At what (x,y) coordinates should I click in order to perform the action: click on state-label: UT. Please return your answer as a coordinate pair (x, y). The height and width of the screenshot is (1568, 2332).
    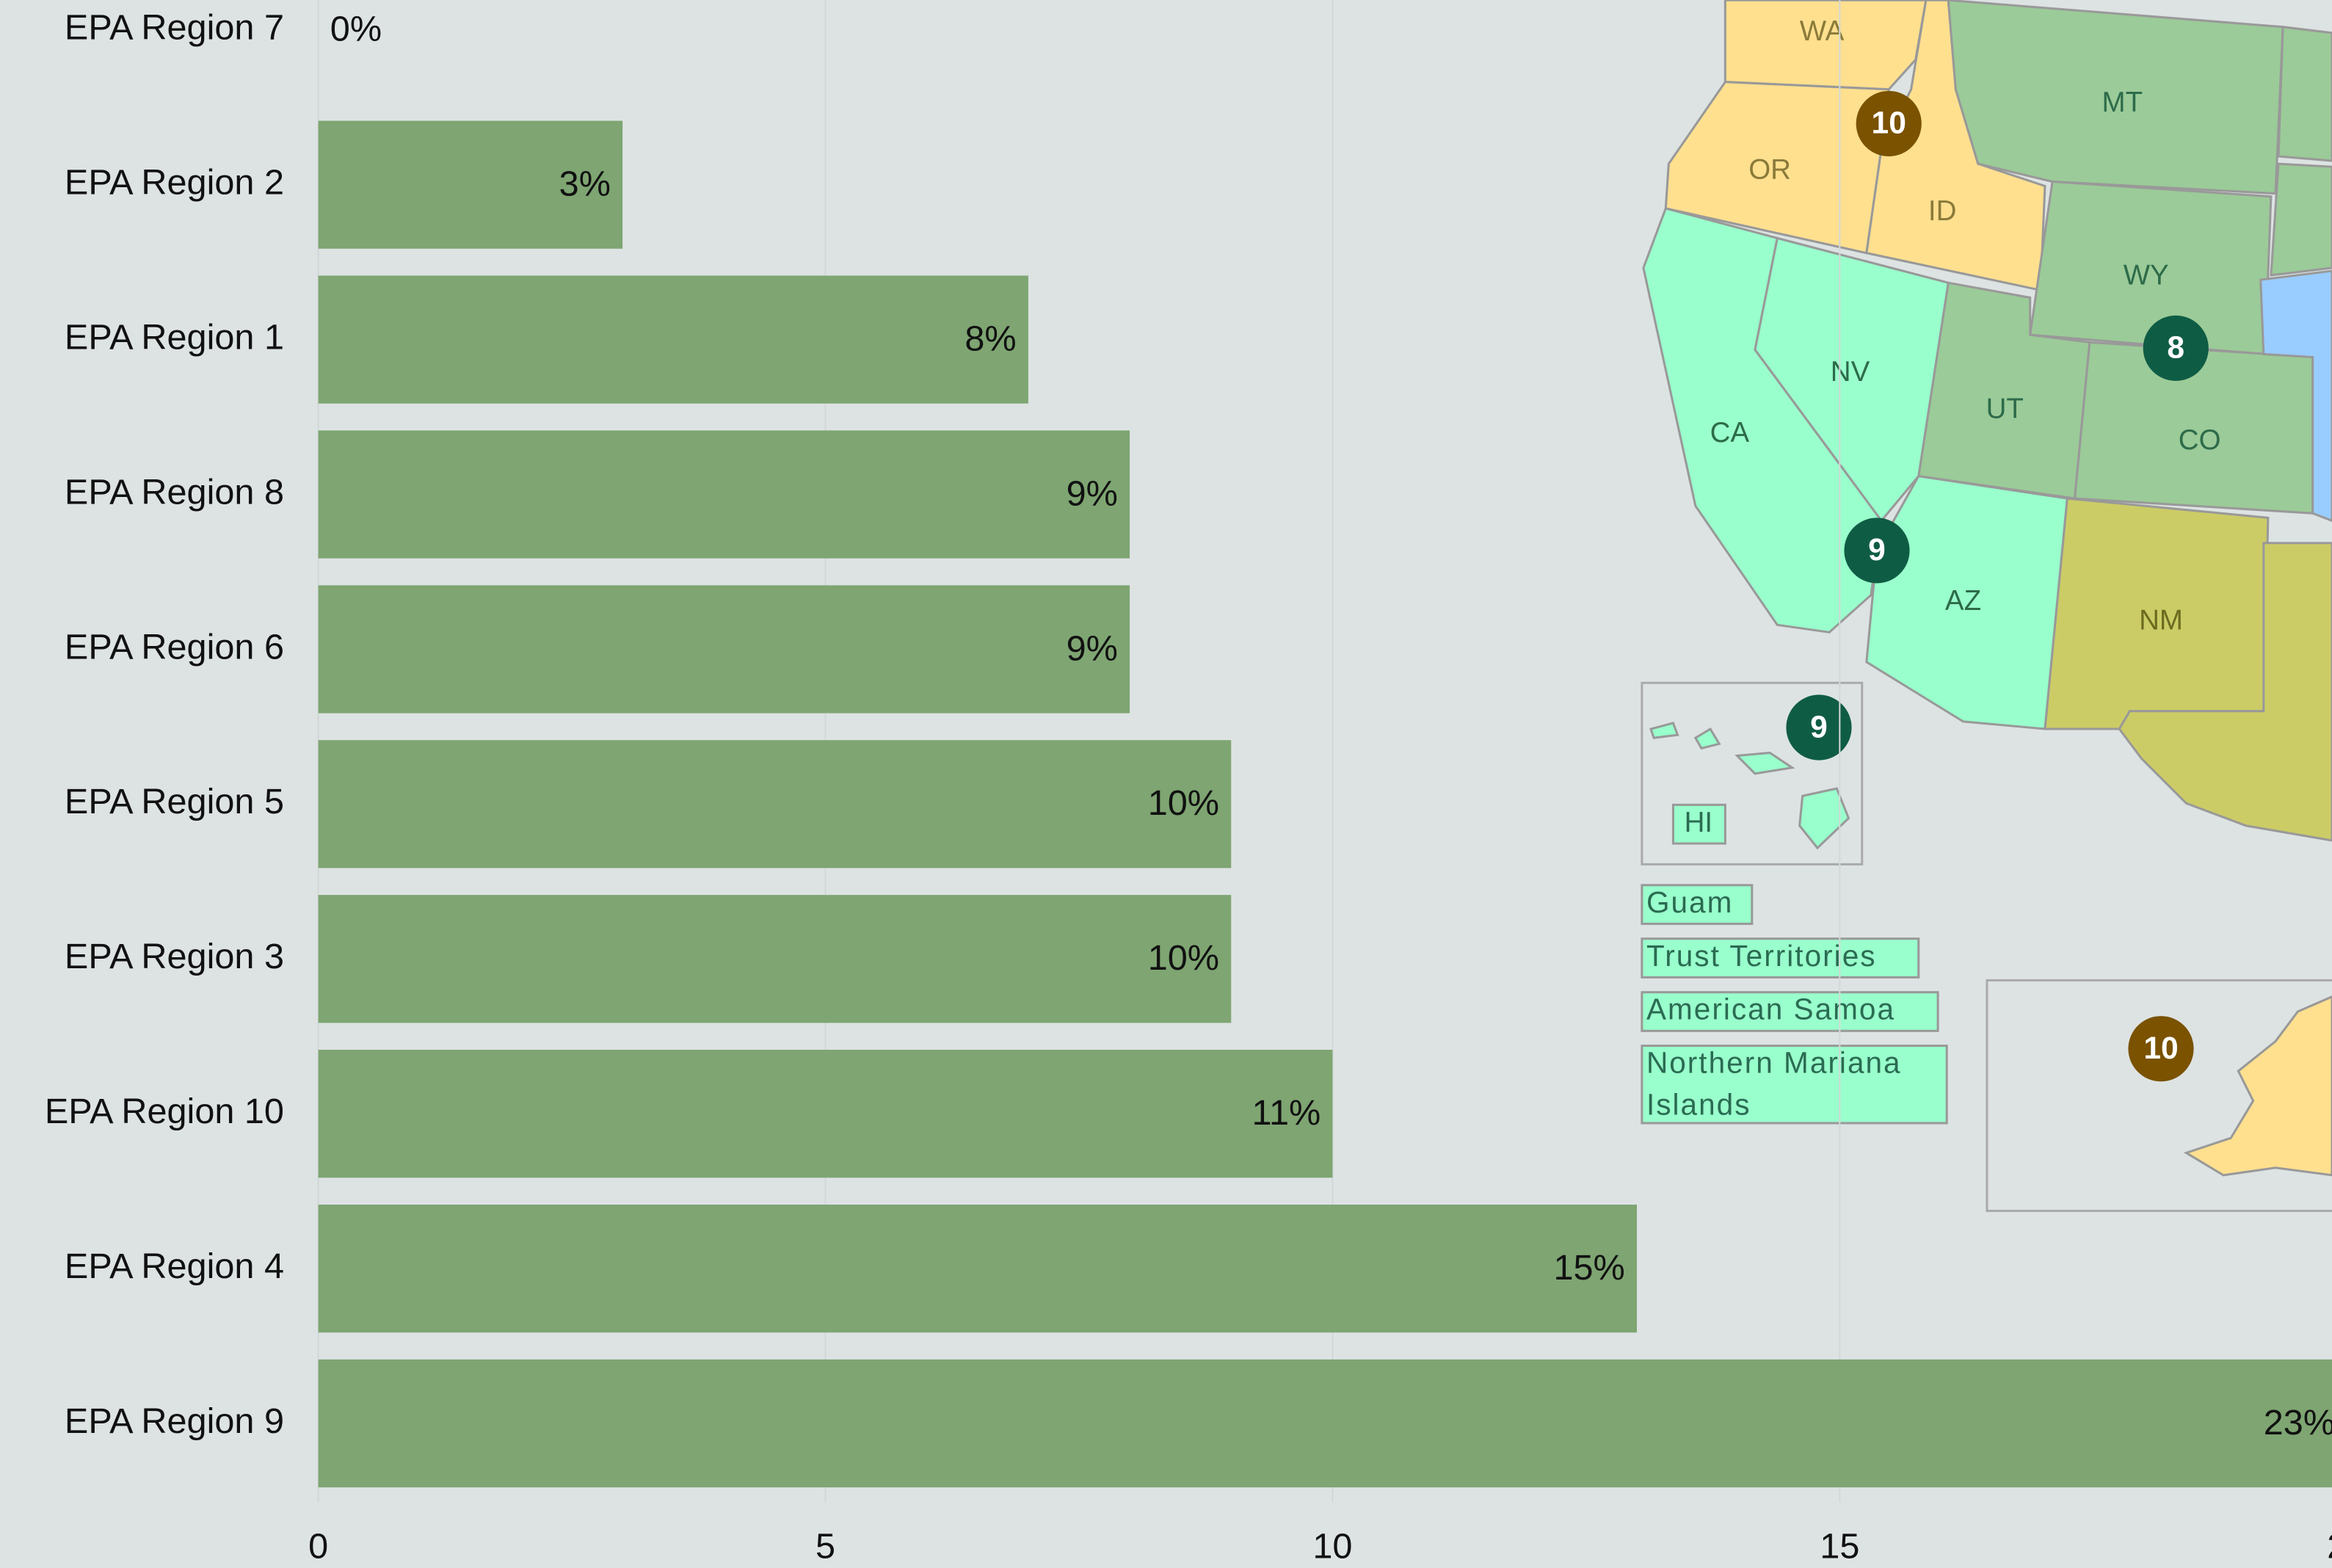
    Looking at the image, I should click on (2005, 409).